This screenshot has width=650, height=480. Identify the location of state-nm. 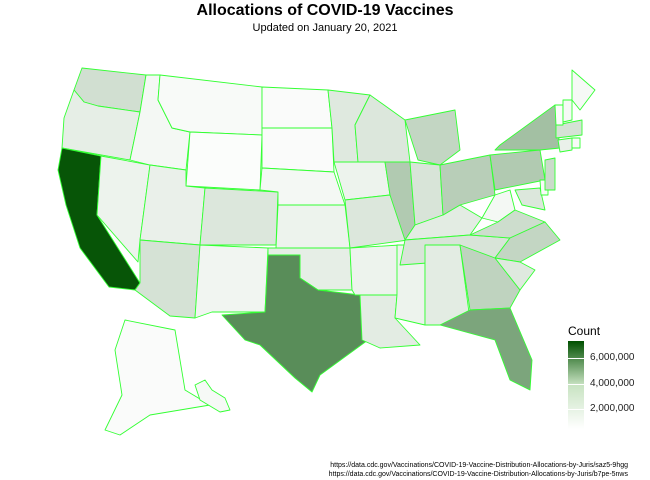
(231, 281).